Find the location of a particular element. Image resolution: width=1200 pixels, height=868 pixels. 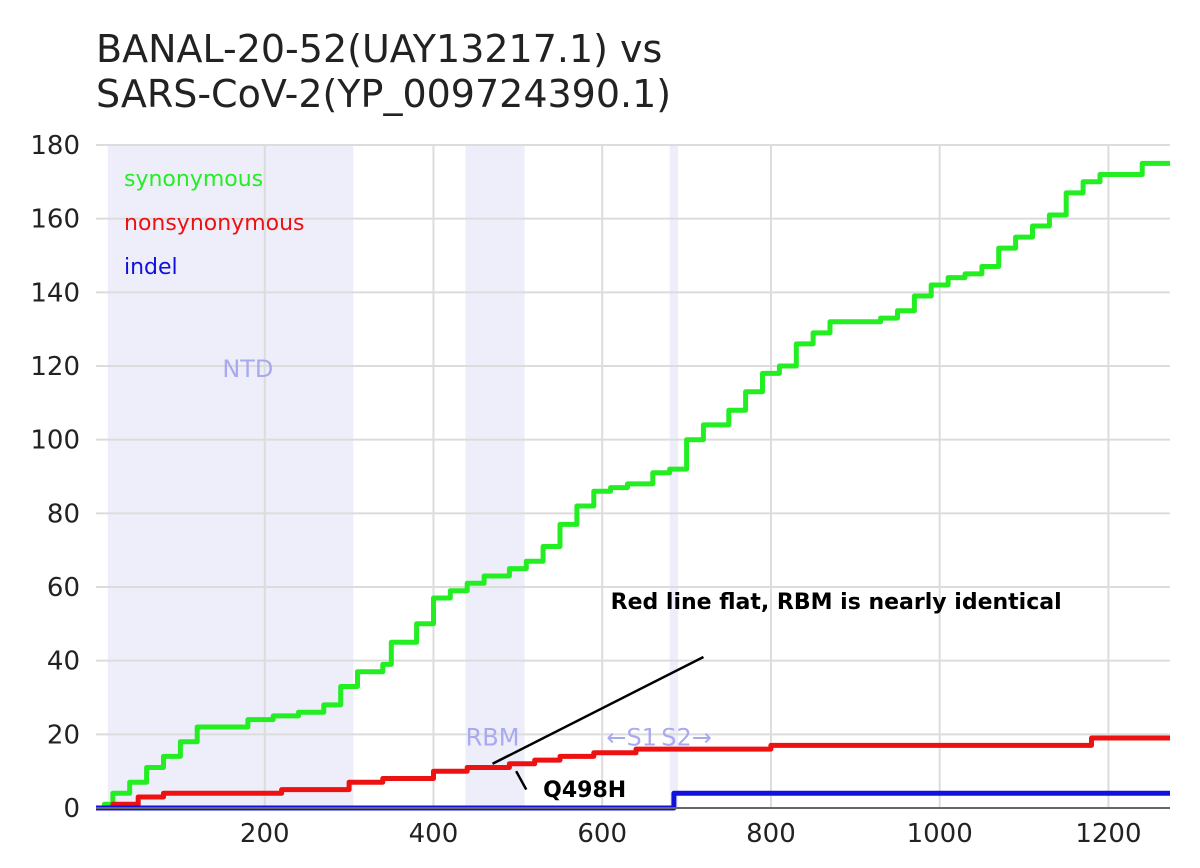

region-band-rbm is located at coordinates (495, 476).